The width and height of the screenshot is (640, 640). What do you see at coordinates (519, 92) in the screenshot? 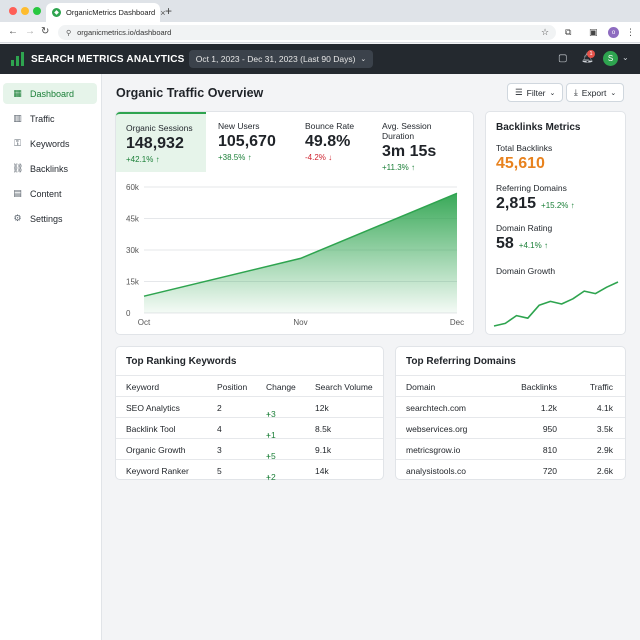
I see `filter-icon: ☰` at bounding box center [519, 92].